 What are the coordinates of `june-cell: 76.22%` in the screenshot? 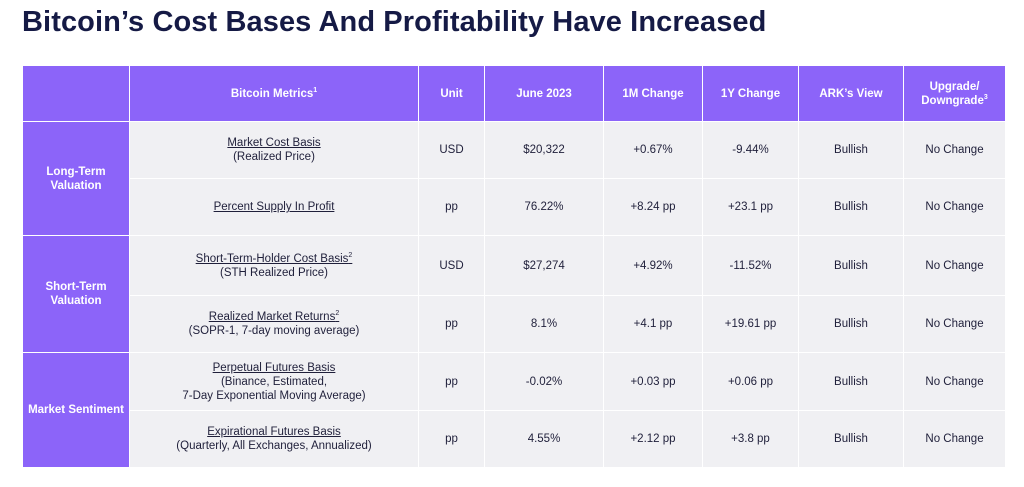 It's located at (544, 207).